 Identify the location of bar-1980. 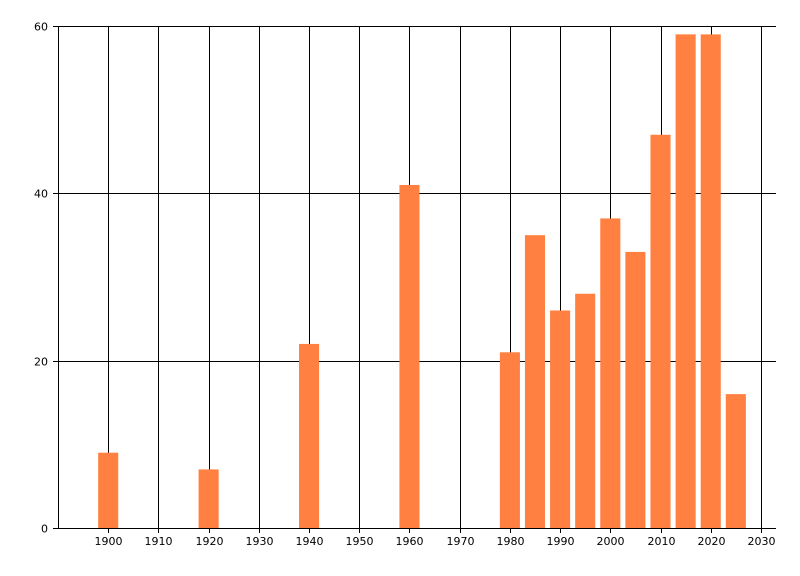
(509, 440).